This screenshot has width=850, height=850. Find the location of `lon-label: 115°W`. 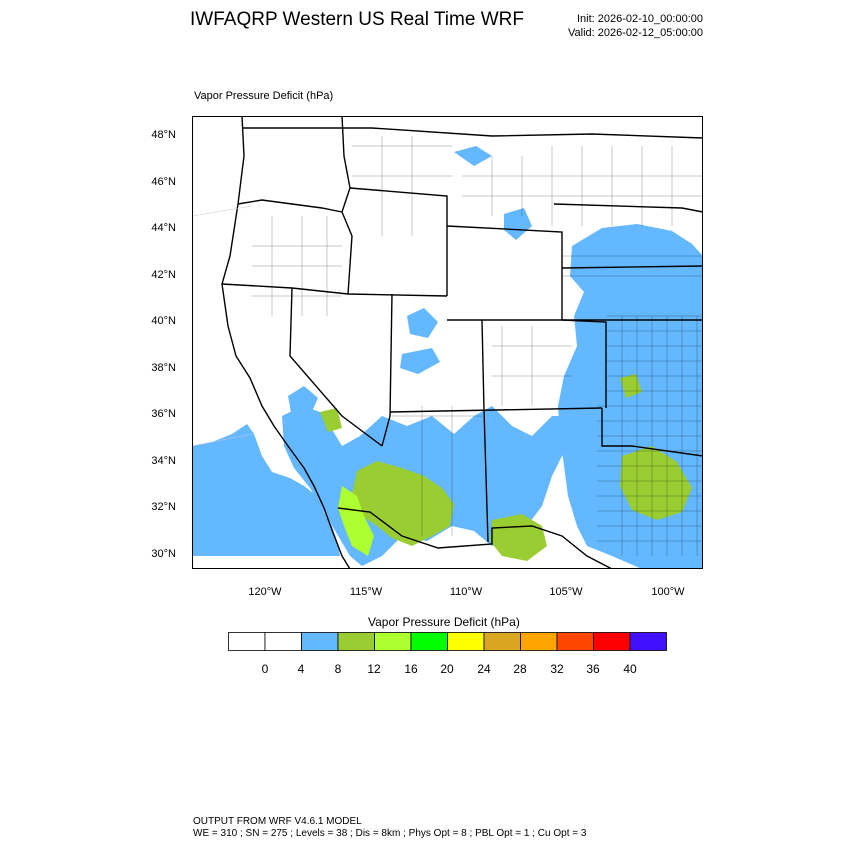

lon-label: 115°W is located at coordinates (366, 592).